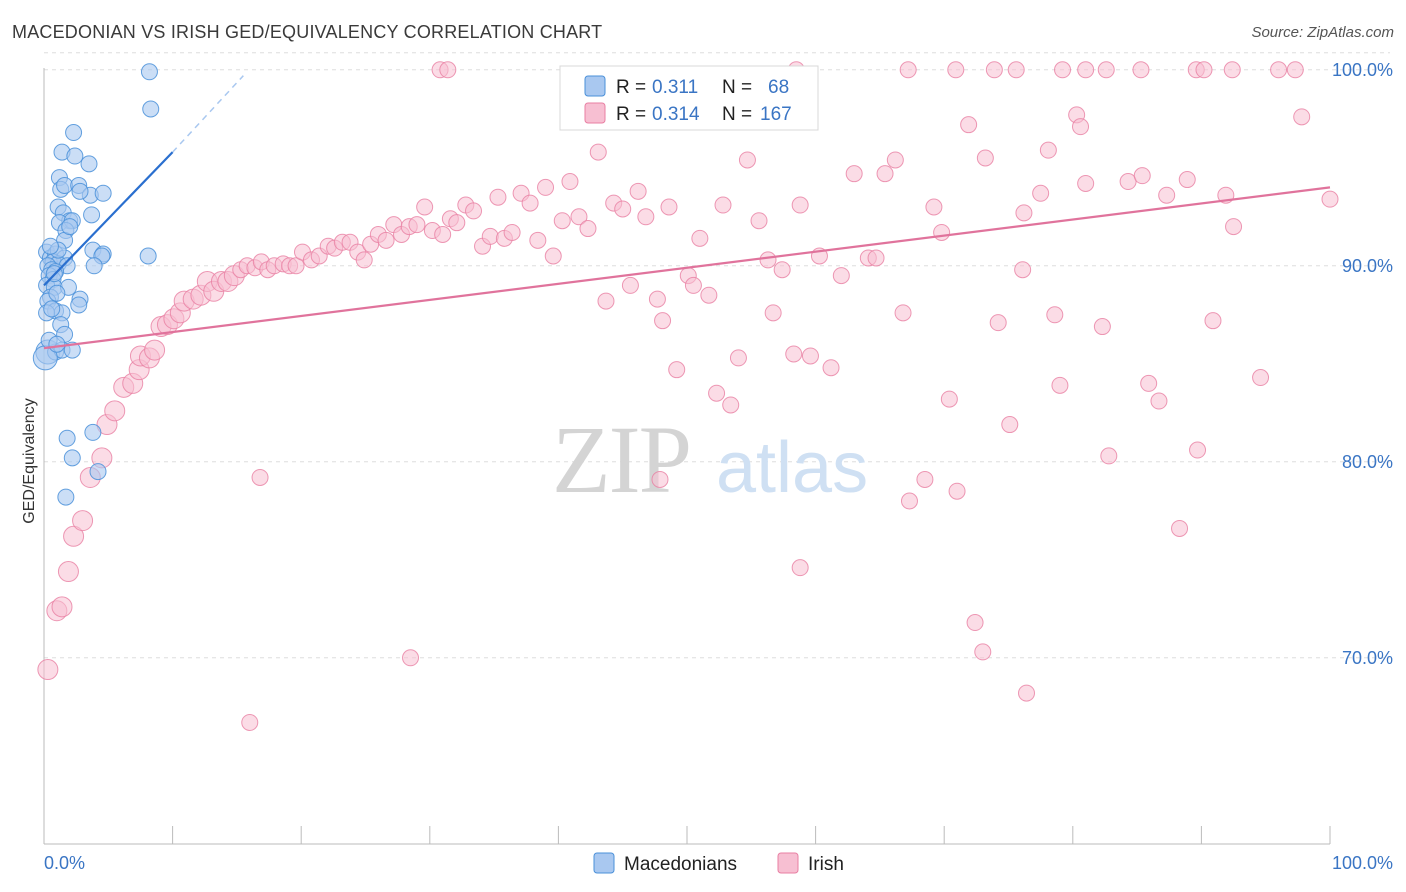 This screenshot has height=892, width=1406. Describe the element at coordinates (595, 113) in the screenshot. I see `stats-swatch-pink` at that location.